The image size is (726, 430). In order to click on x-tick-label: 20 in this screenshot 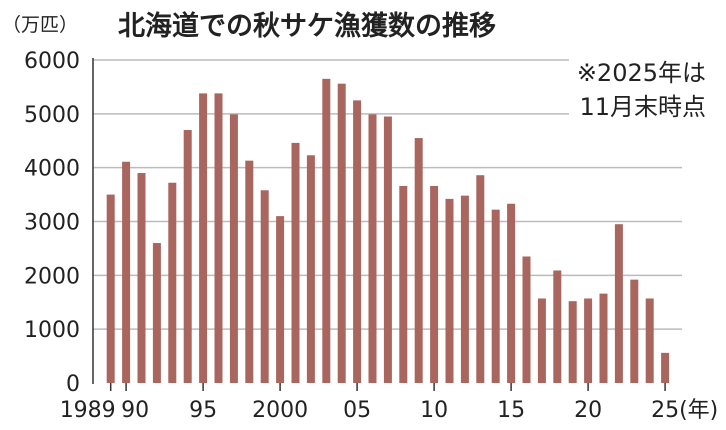, I will do `click(588, 410)`.